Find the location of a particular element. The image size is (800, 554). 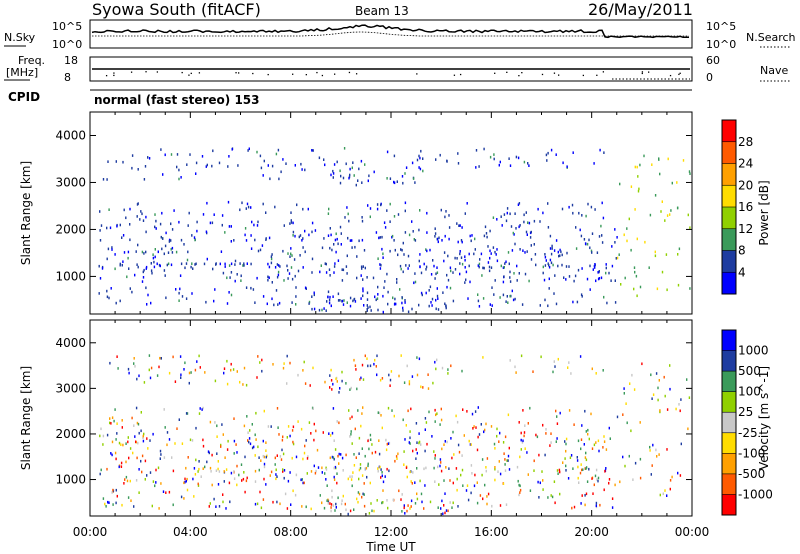

y-tick-label: 1000 is located at coordinates (70, 480).